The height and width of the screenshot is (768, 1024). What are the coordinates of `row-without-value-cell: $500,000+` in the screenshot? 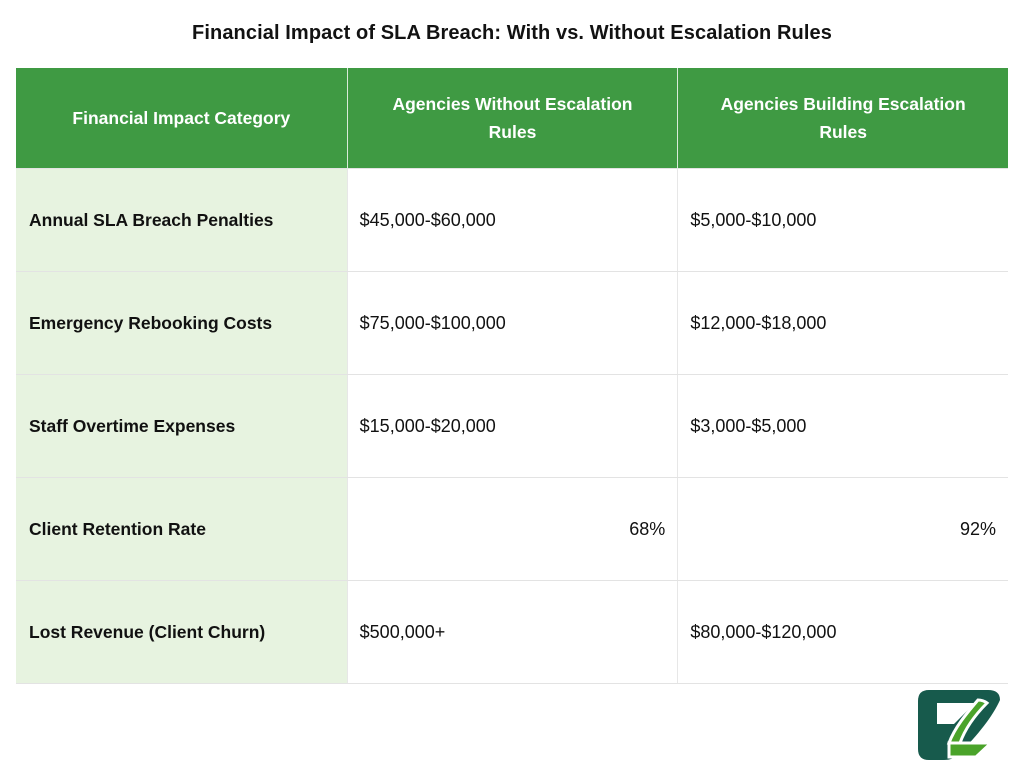 It's located at (512, 632).